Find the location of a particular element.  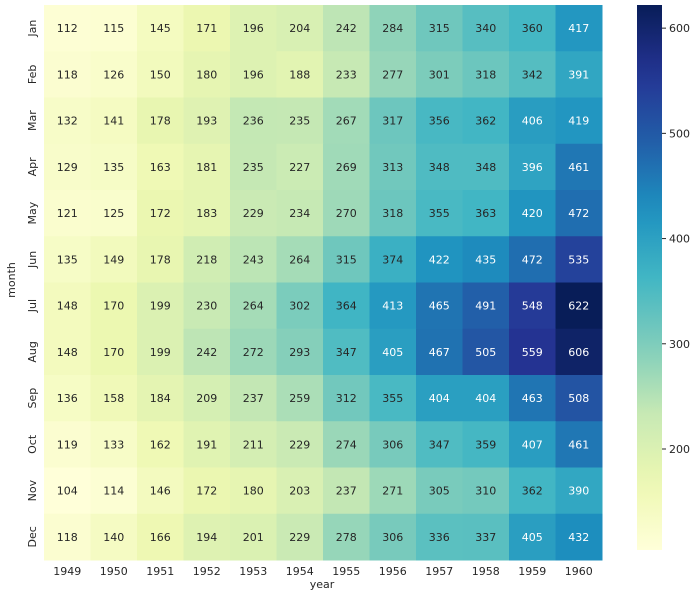

cell-value-label: 347 is located at coordinates (346, 352).